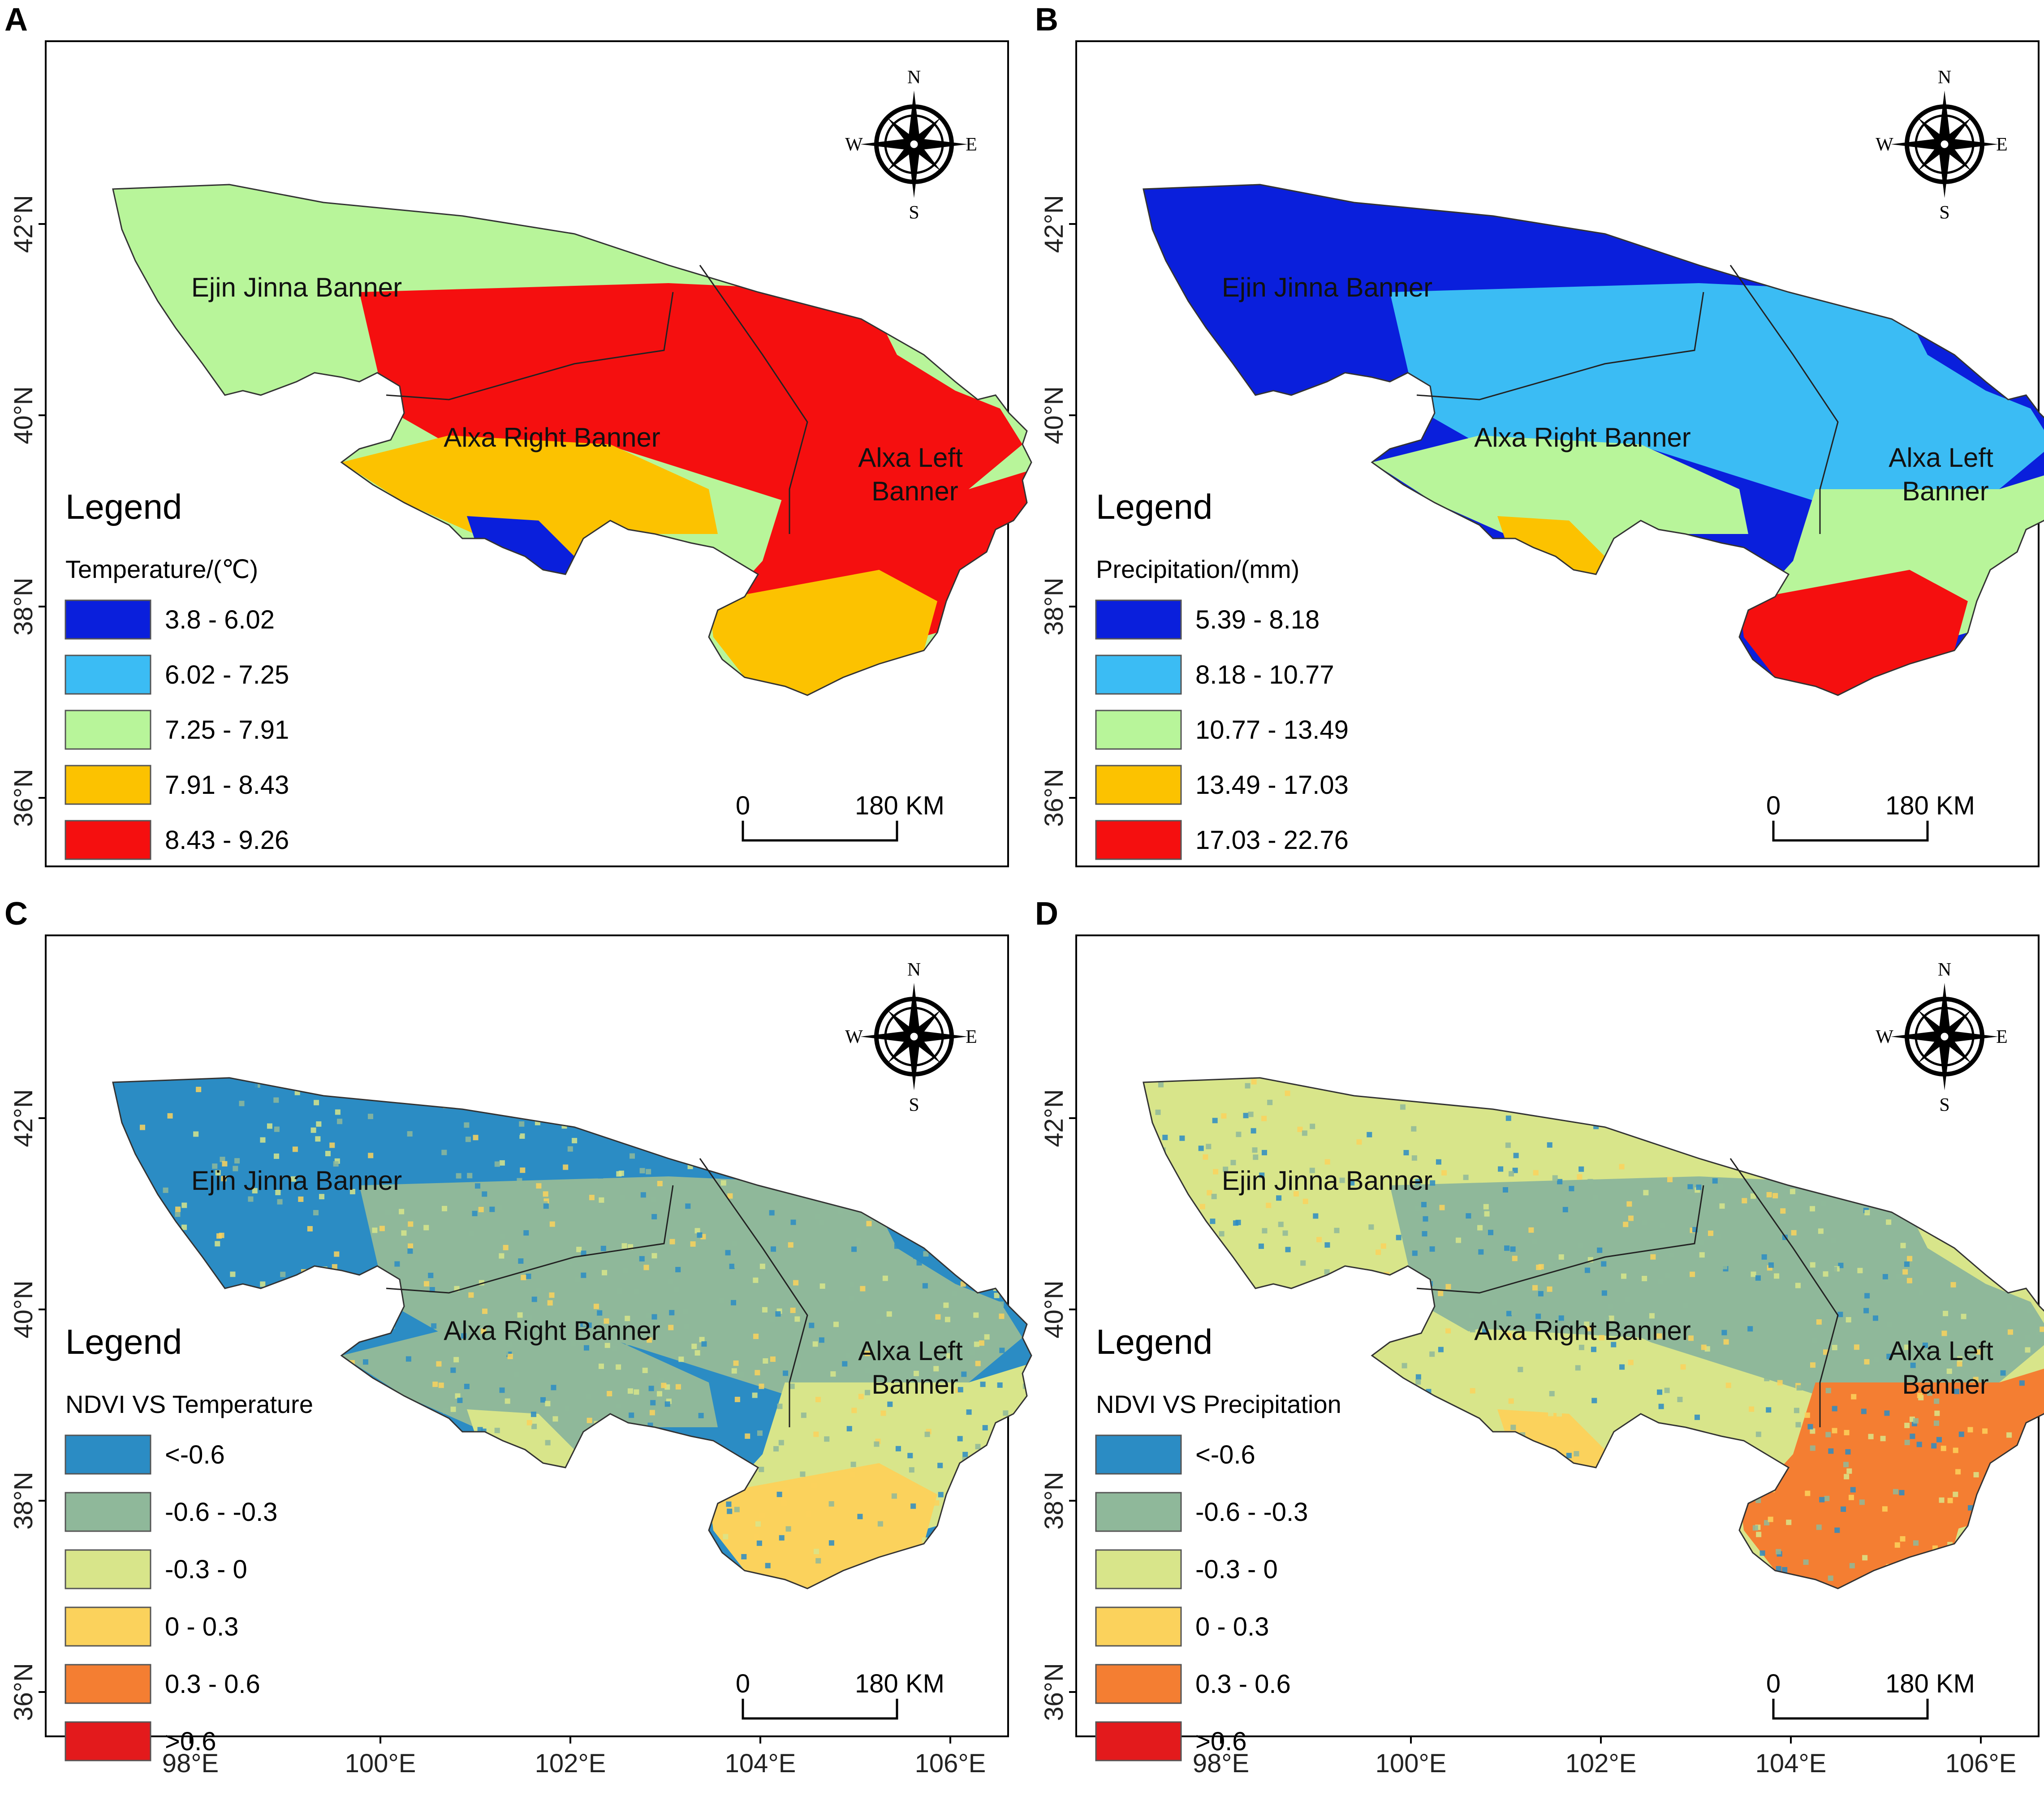  What do you see at coordinates (1218, 1404) in the screenshot?
I see `legend-subtitle: NDVI VS Precipitation` at bounding box center [1218, 1404].